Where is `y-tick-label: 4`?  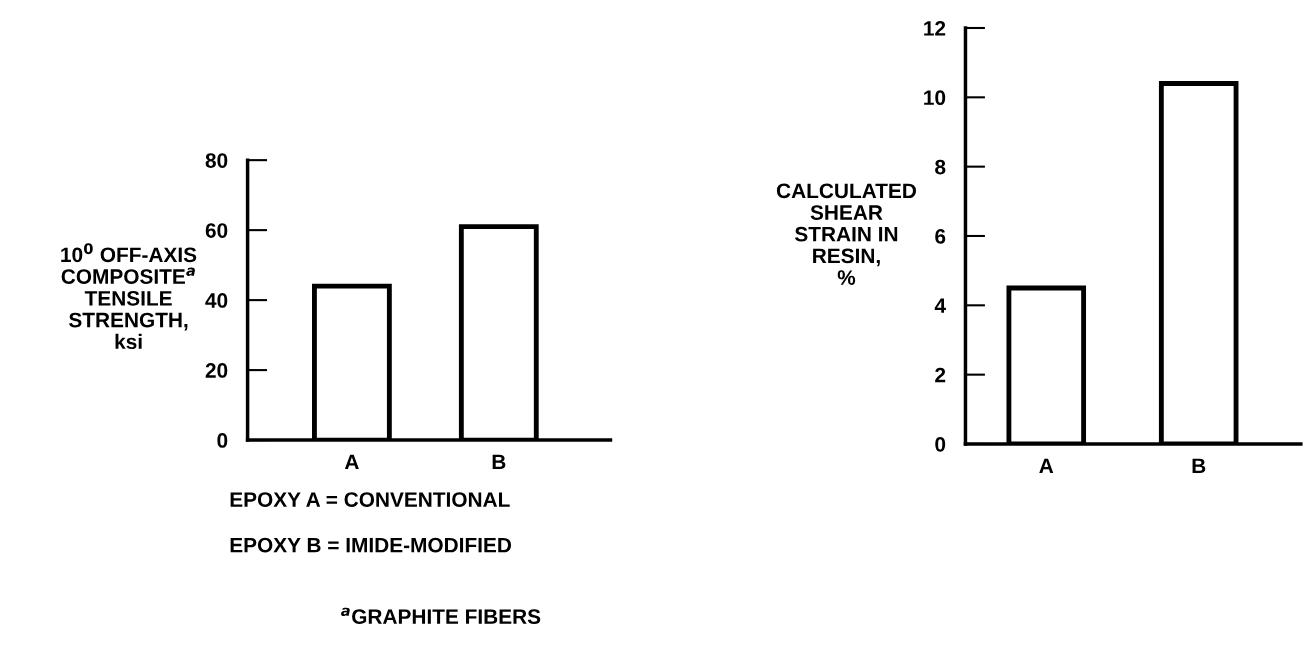
y-tick-label: 4 is located at coordinates (940, 305).